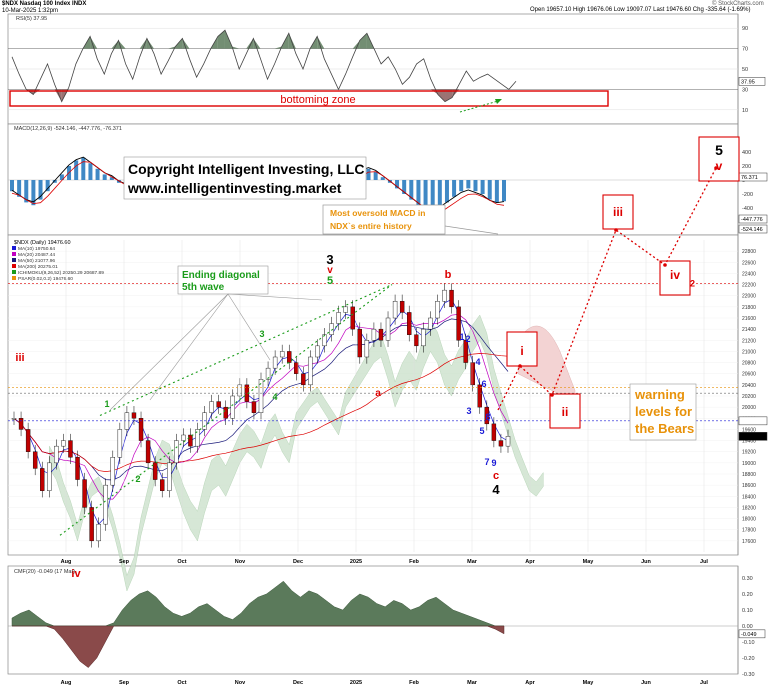  Describe the element at coordinates (36, 261) in the screenshot. I see `legend-entry: MA(50) 21077.96` at that location.